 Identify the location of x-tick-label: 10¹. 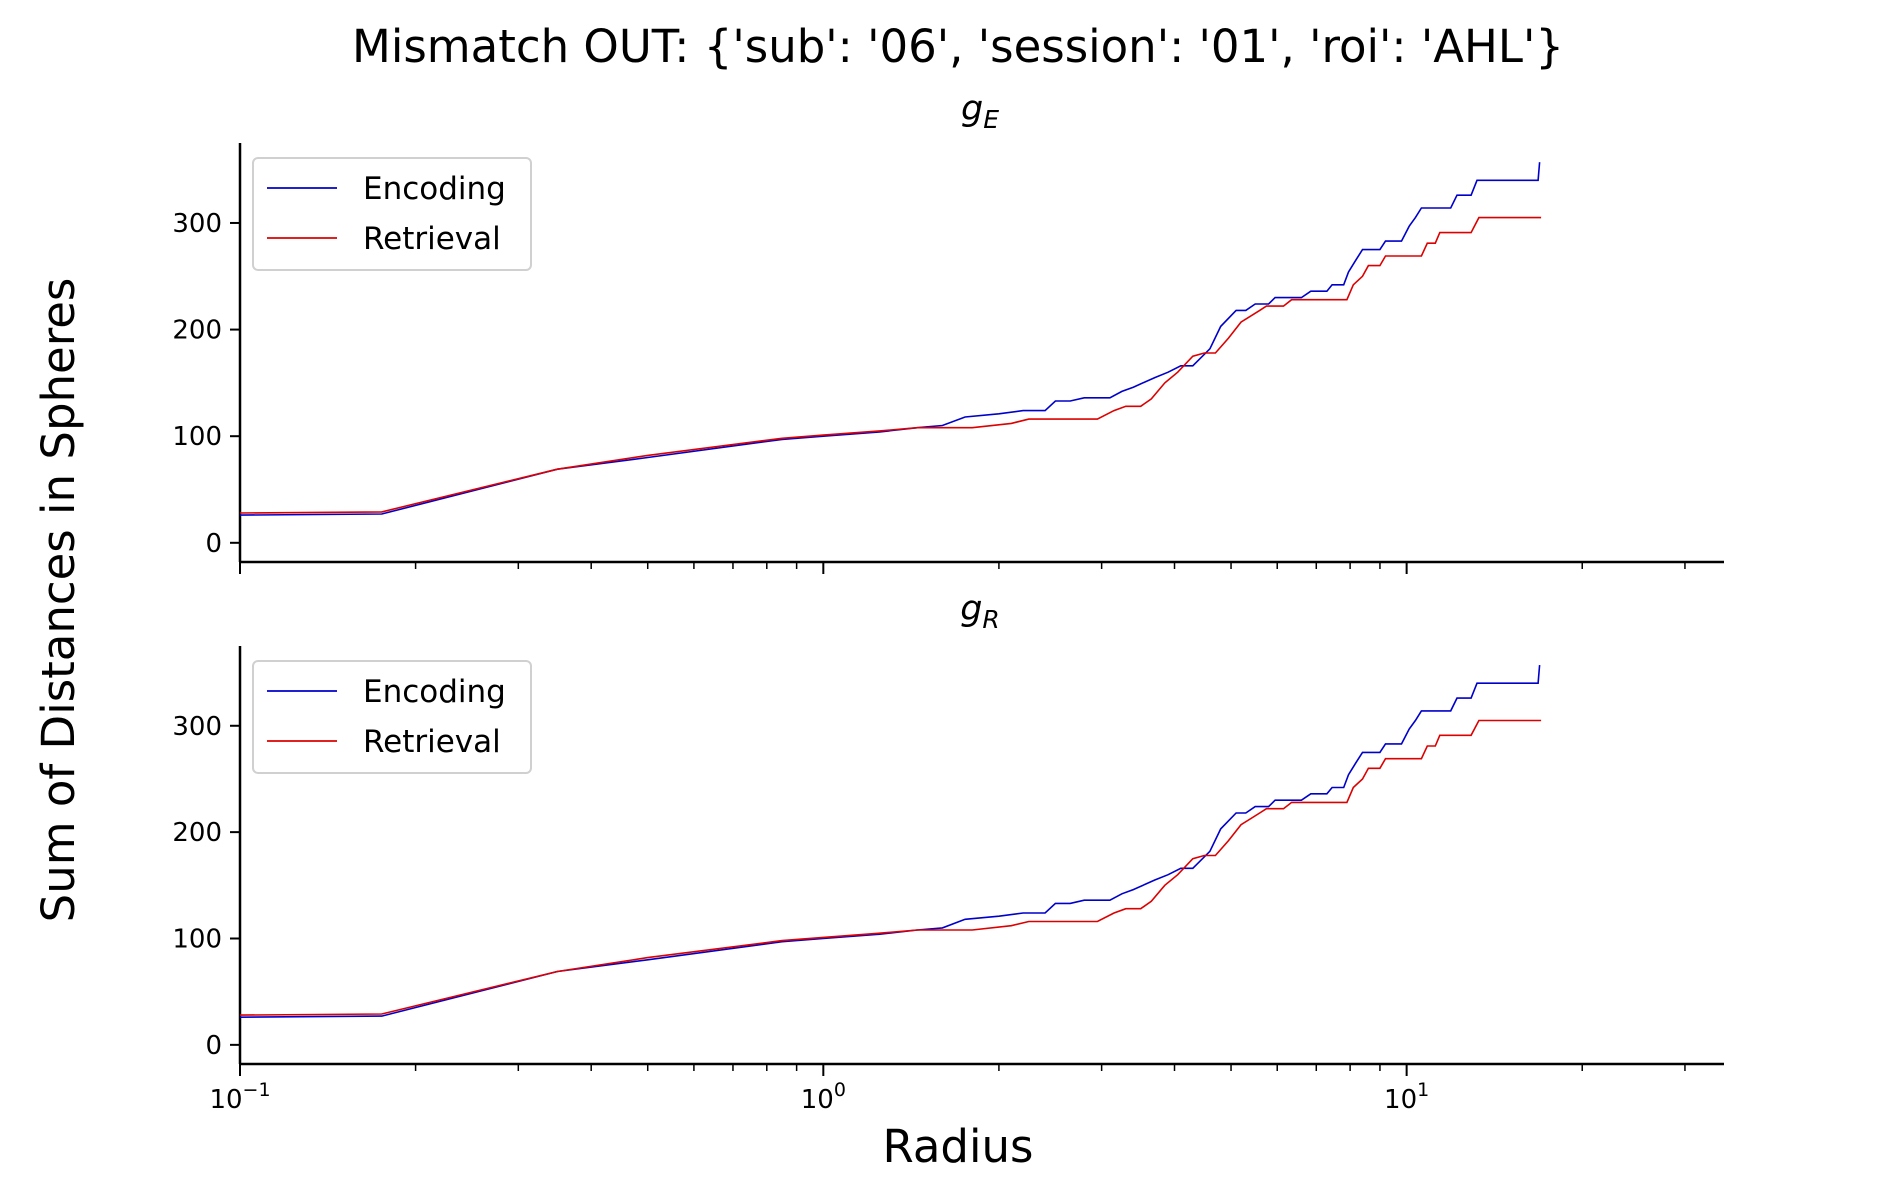
(1406, 1097).